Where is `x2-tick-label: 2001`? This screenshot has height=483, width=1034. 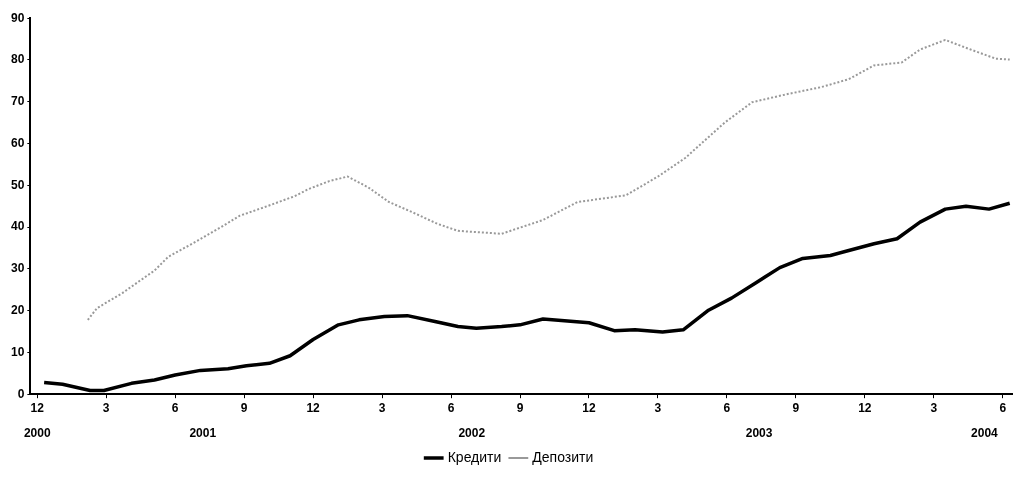 x2-tick-label: 2001 is located at coordinates (203, 433).